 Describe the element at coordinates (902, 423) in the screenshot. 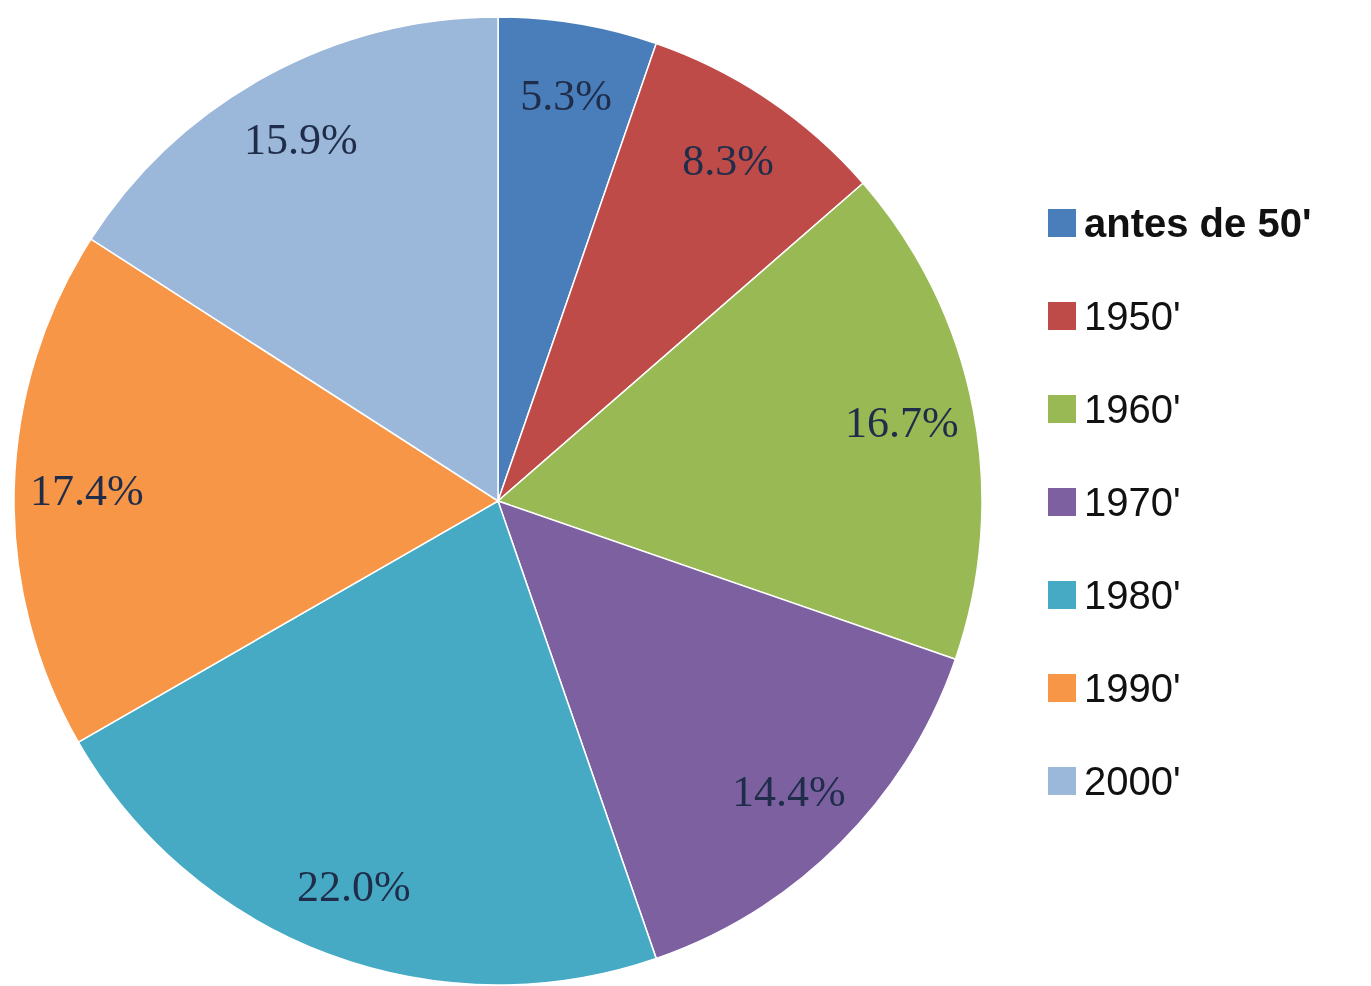

I see `data-label: 16.7%` at that location.